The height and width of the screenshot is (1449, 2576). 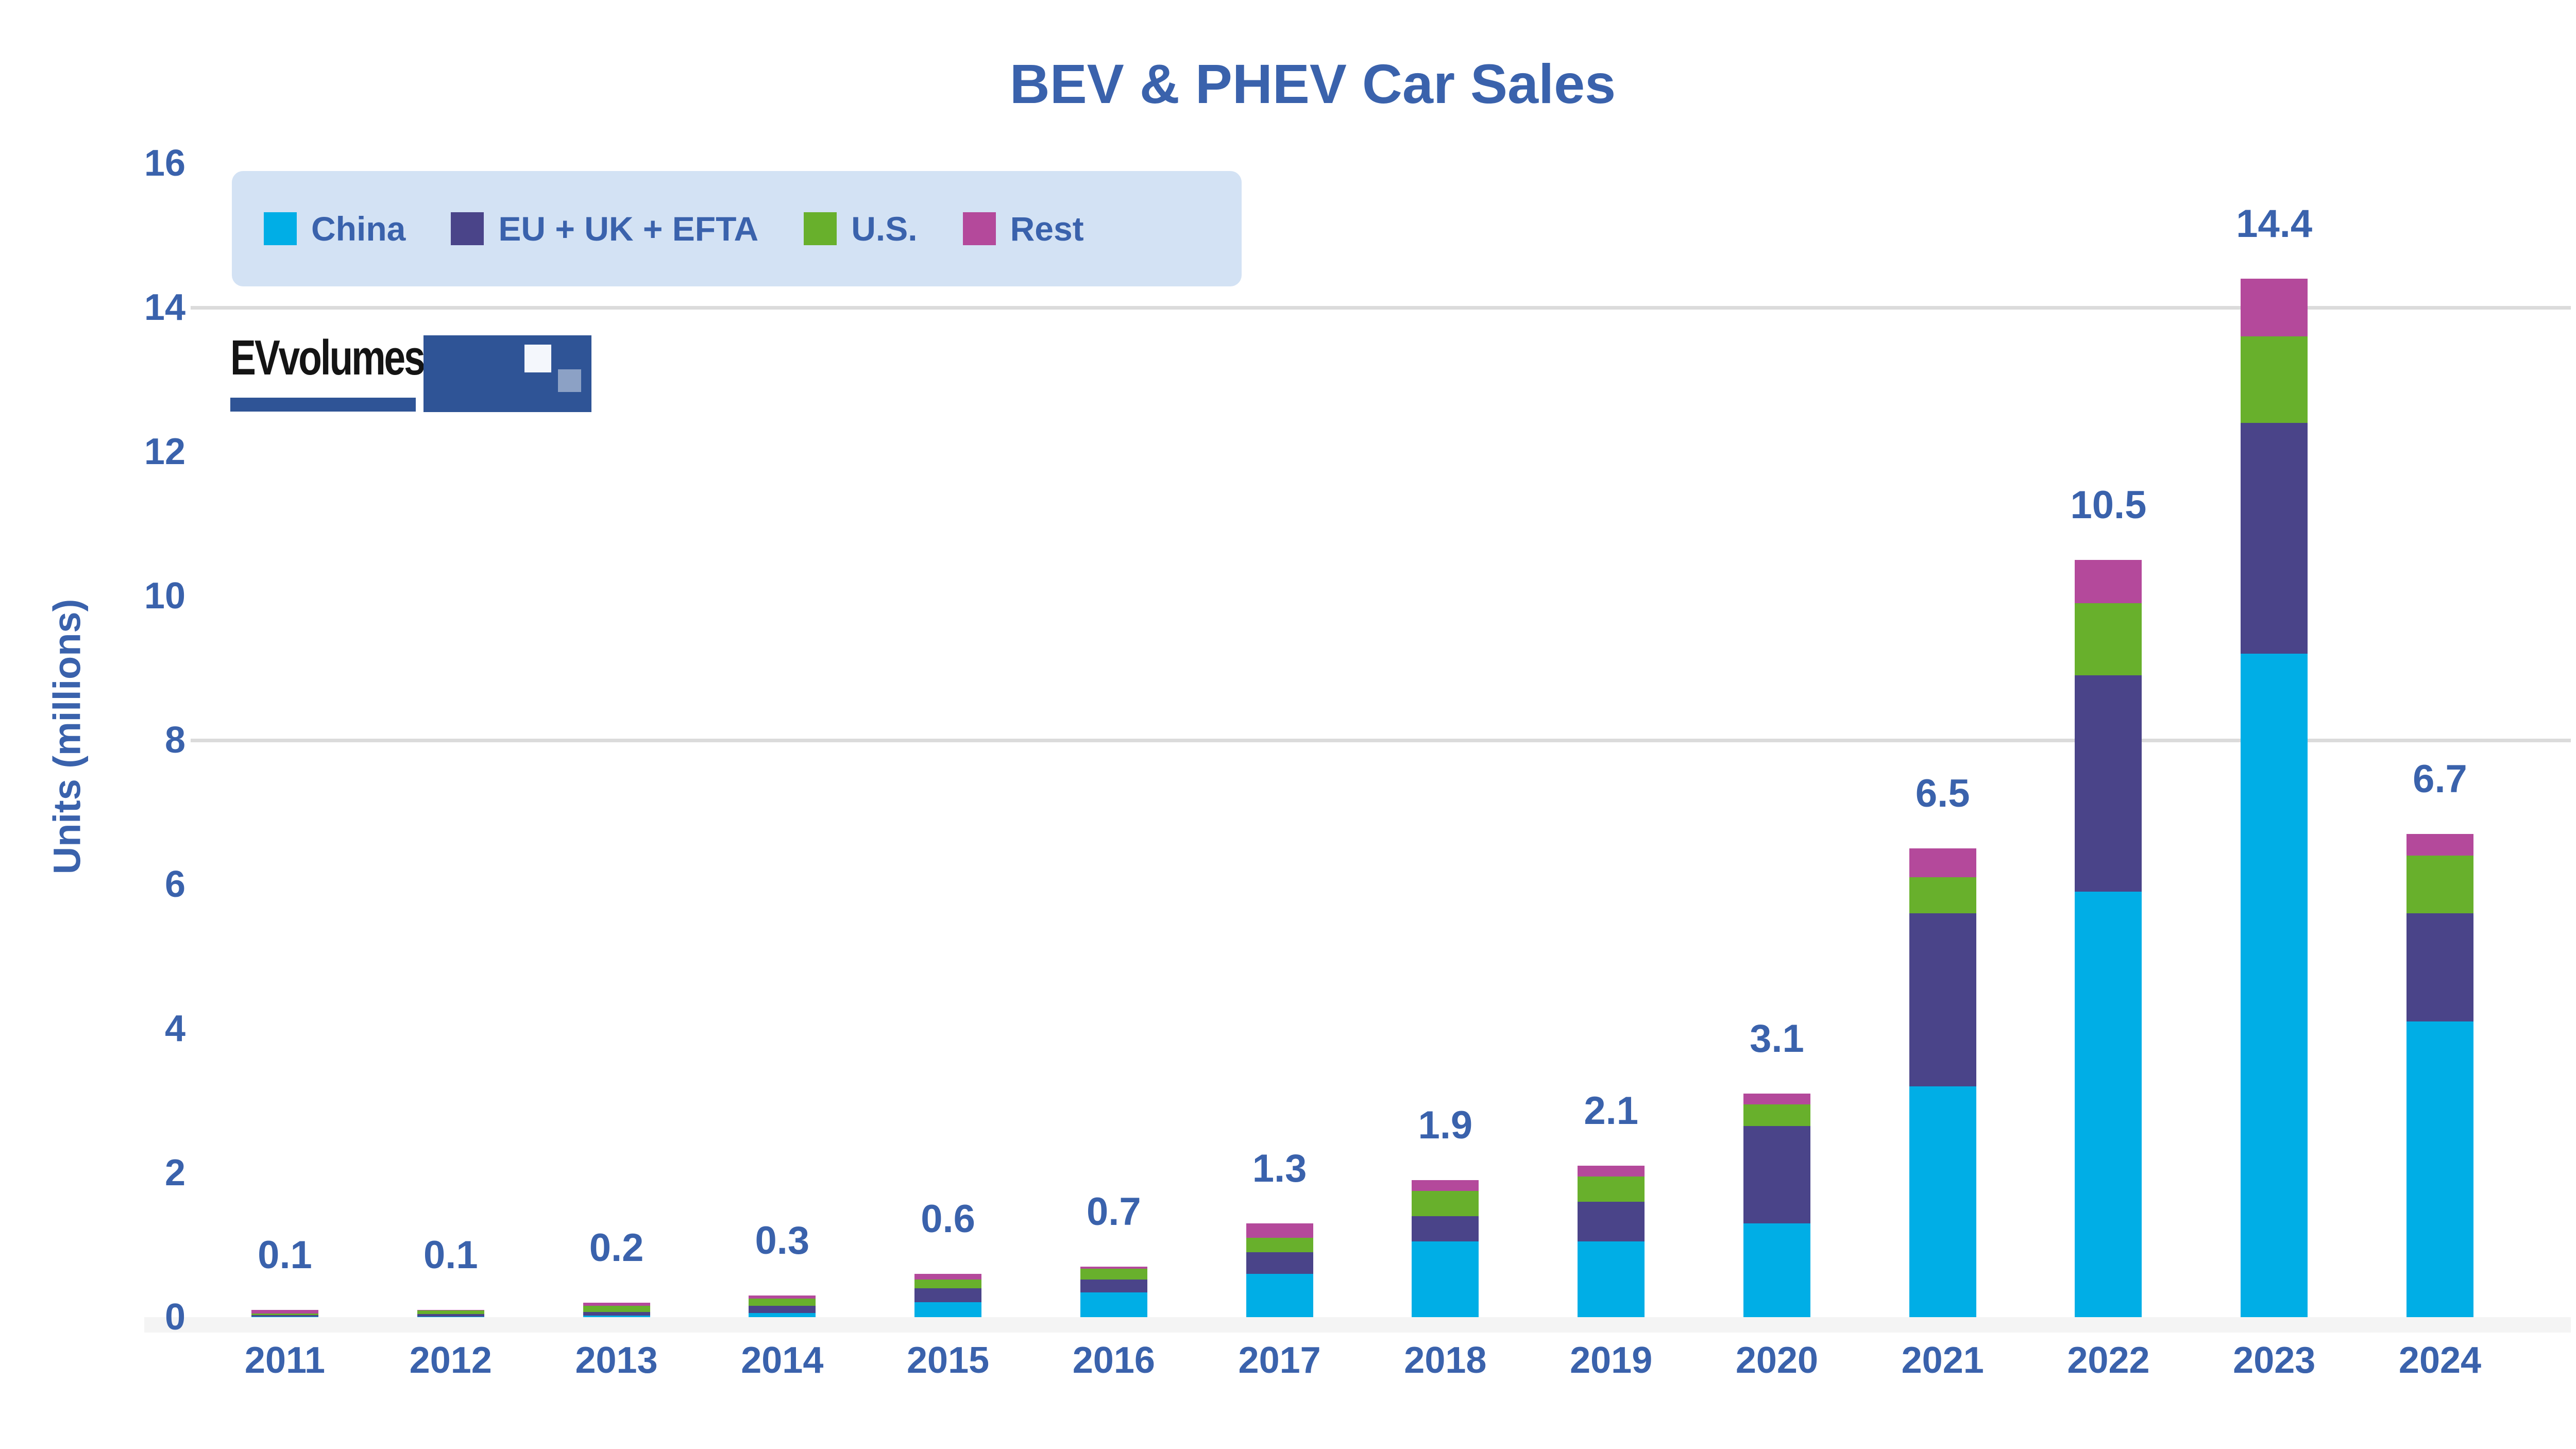 What do you see at coordinates (1612, 1279) in the screenshot?
I see `bar-2019-segment-china` at bounding box center [1612, 1279].